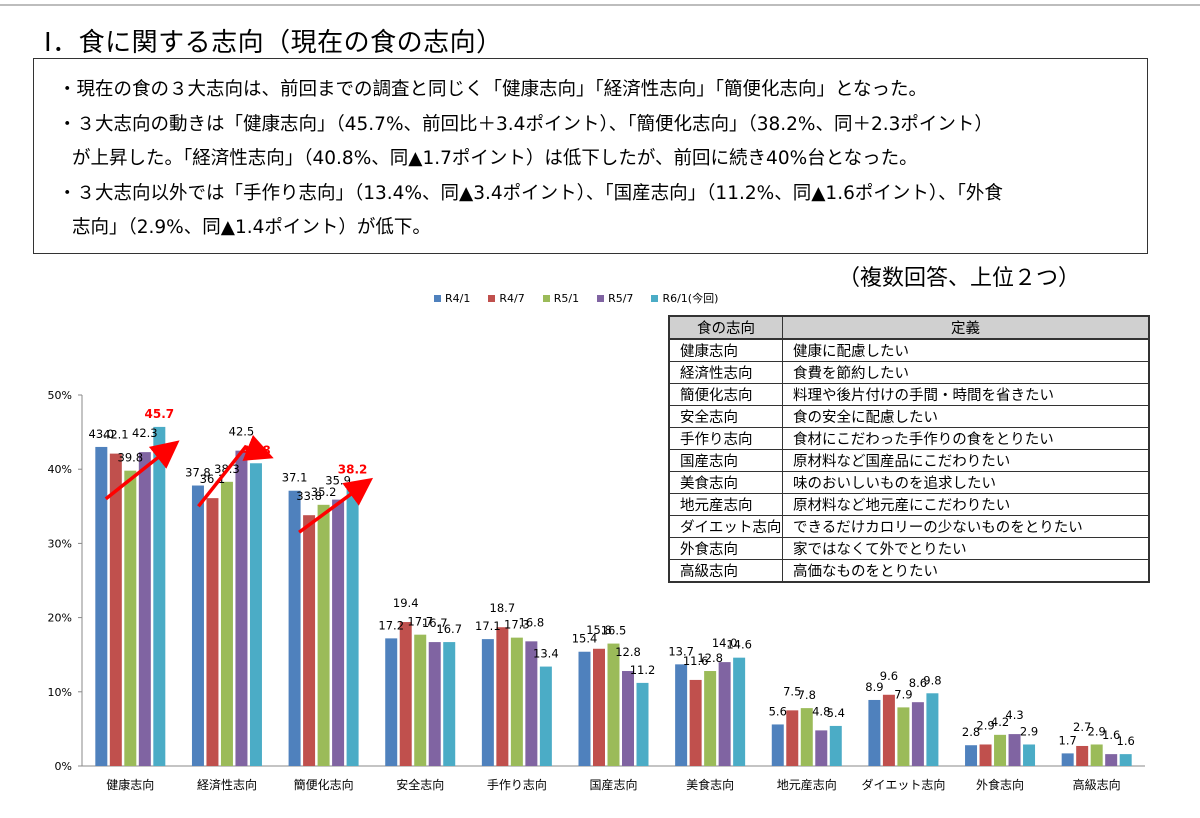 Image resolution: width=1200 pixels, height=818 pixels. What do you see at coordinates (966, 327) in the screenshot?
I see `definition-header-cell: 定義` at bounding box center [966, 327].